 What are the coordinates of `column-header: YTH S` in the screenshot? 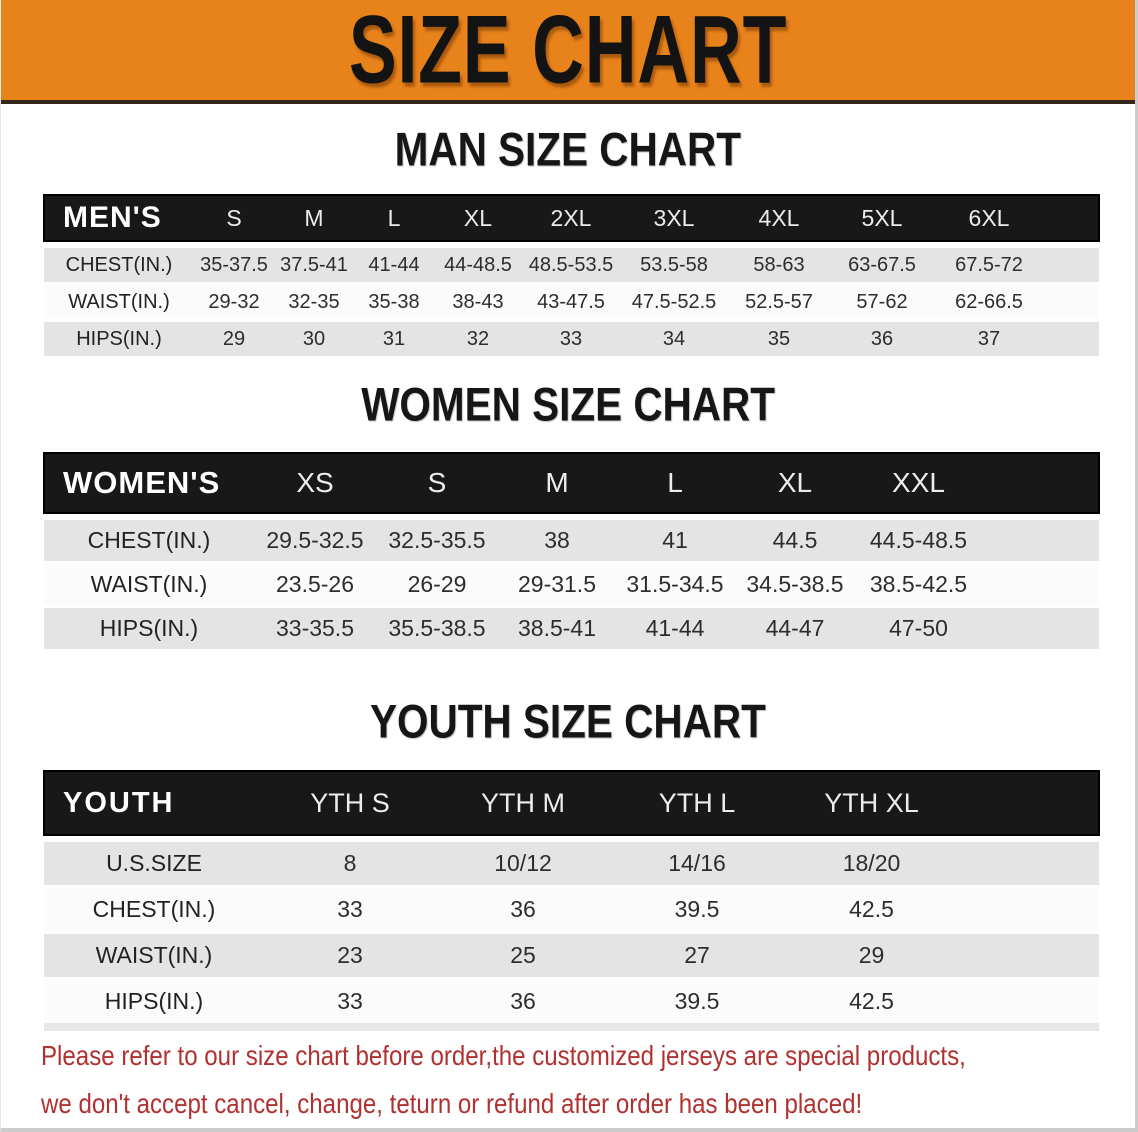 It's located at (350, 803).